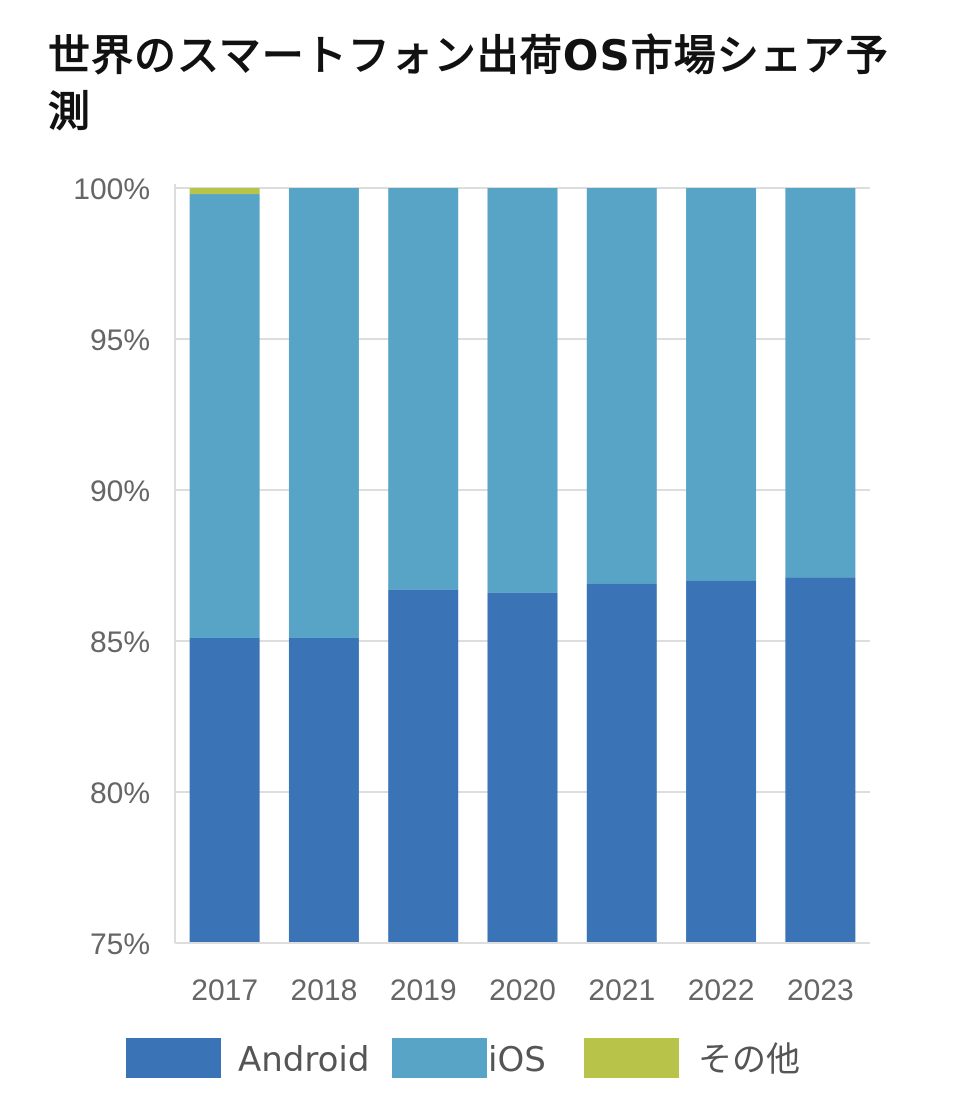 The height and width of the screenshot is (1120, 960). What do you see at coordinates (820, 990) in the screenshot?
I see `x-tick-label: 2023` at bounding box center [820, 990].